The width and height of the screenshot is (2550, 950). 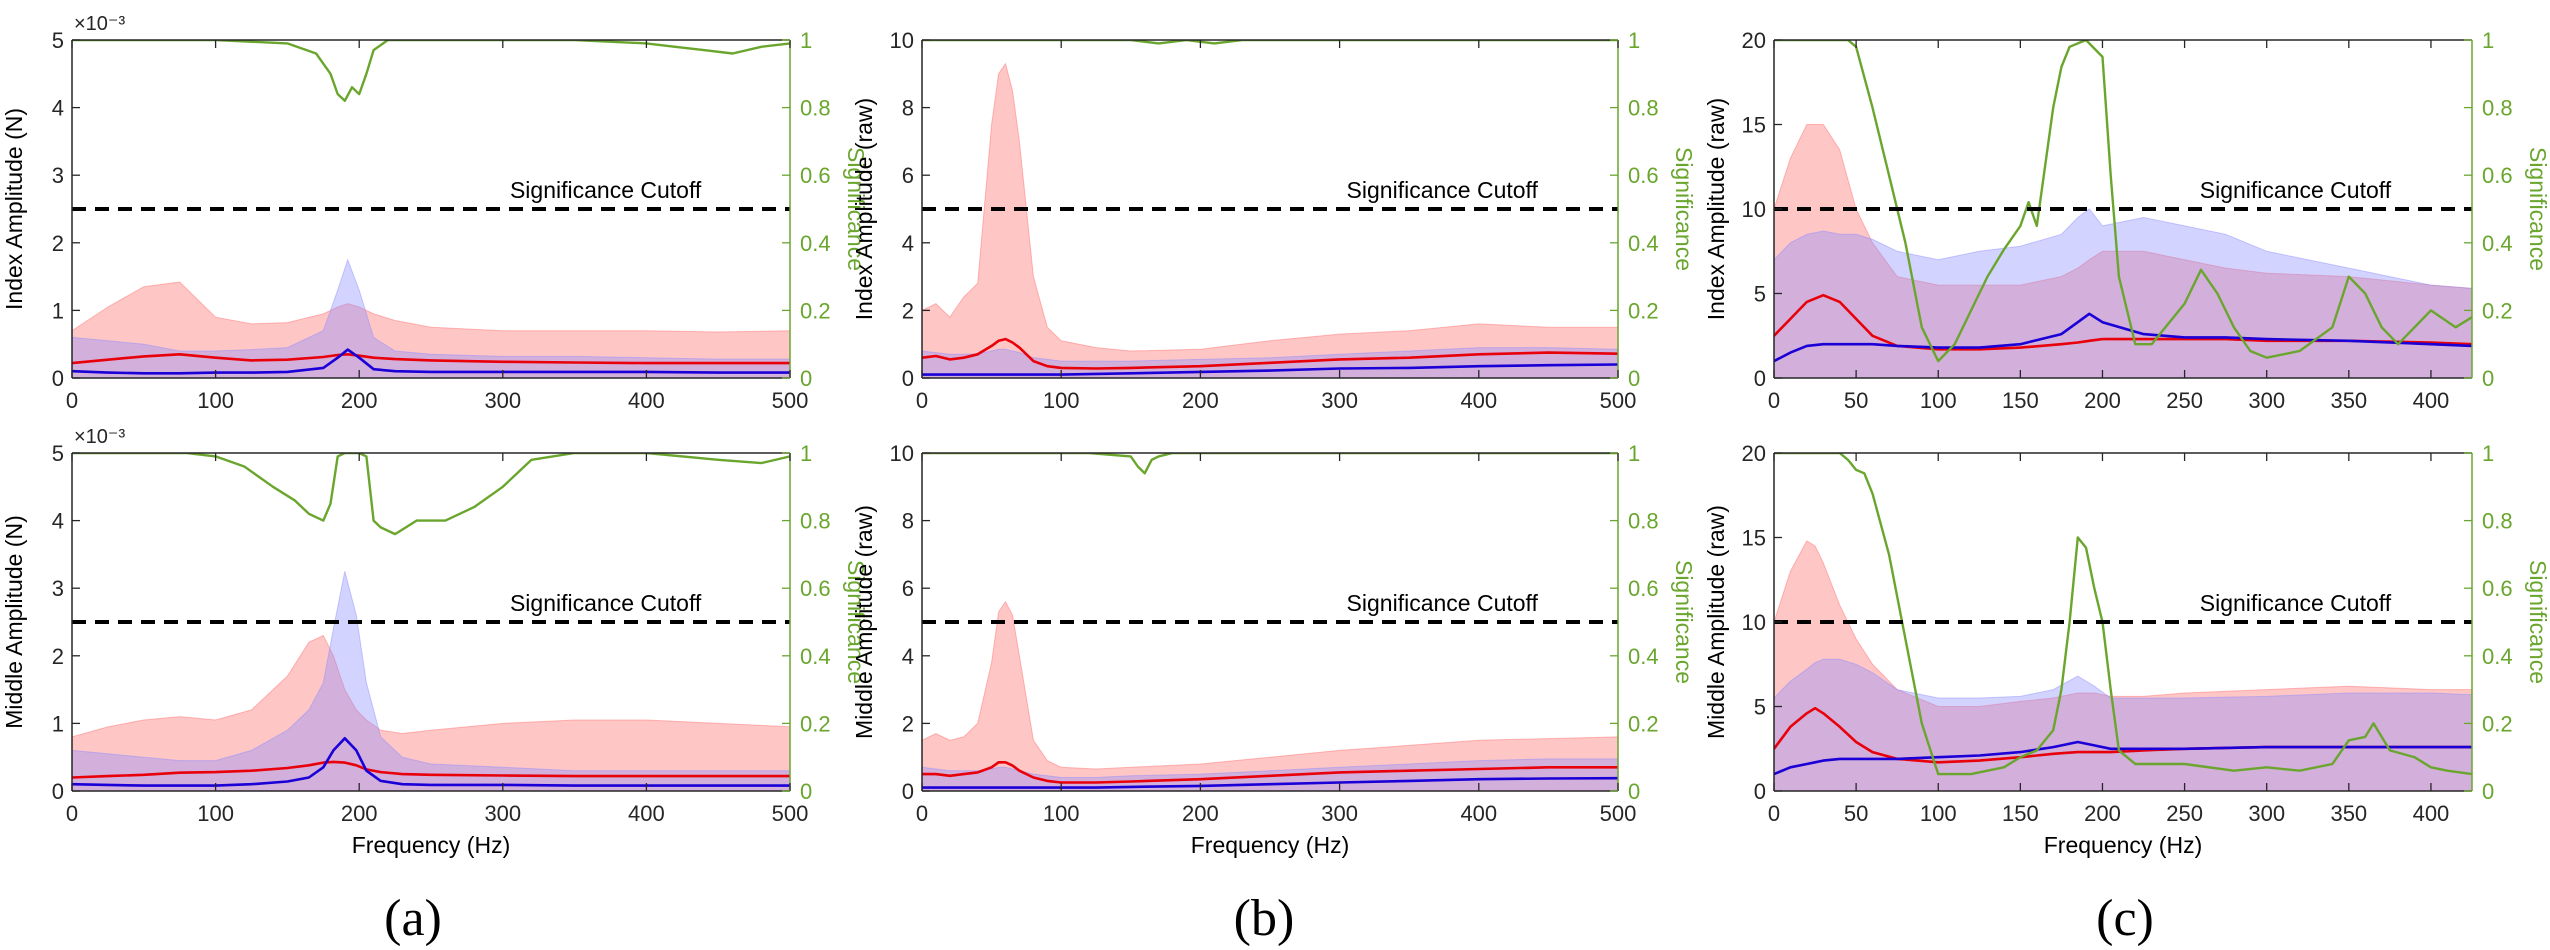 What do you see at coordinates (908, 588) in the screenshot?
I see `y-tick-label: 6` at bounding box center [908, 588].